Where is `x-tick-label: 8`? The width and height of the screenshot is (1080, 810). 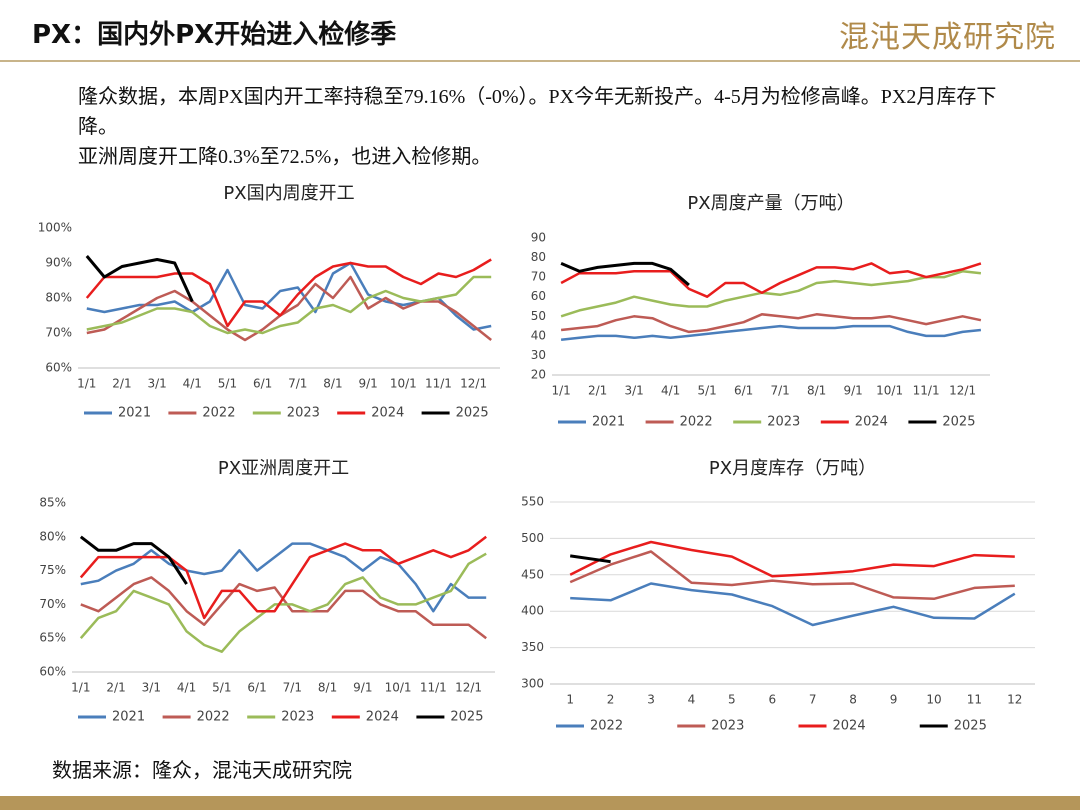 x-tick-label: 8 is located at coordinates (853, 700).